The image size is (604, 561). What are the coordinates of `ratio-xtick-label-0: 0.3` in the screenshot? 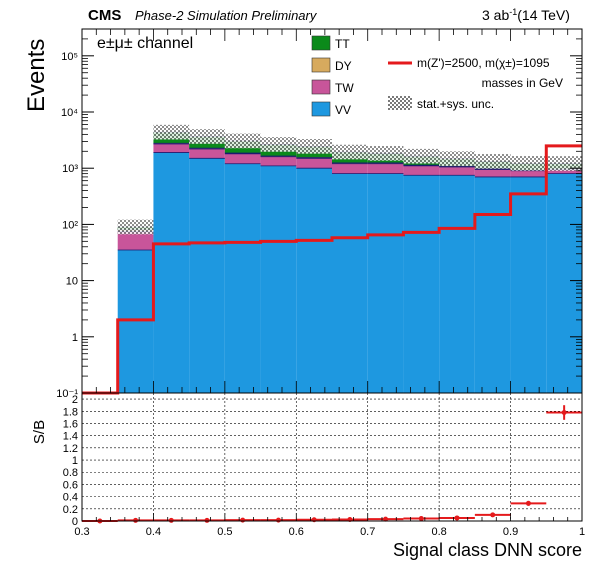 It's located at (81, 532).